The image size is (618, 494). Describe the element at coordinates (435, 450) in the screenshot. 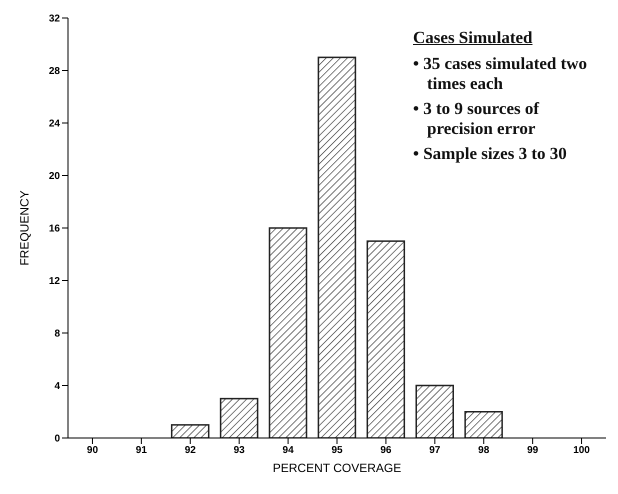

I see `x-tick-label: 97` at that location.